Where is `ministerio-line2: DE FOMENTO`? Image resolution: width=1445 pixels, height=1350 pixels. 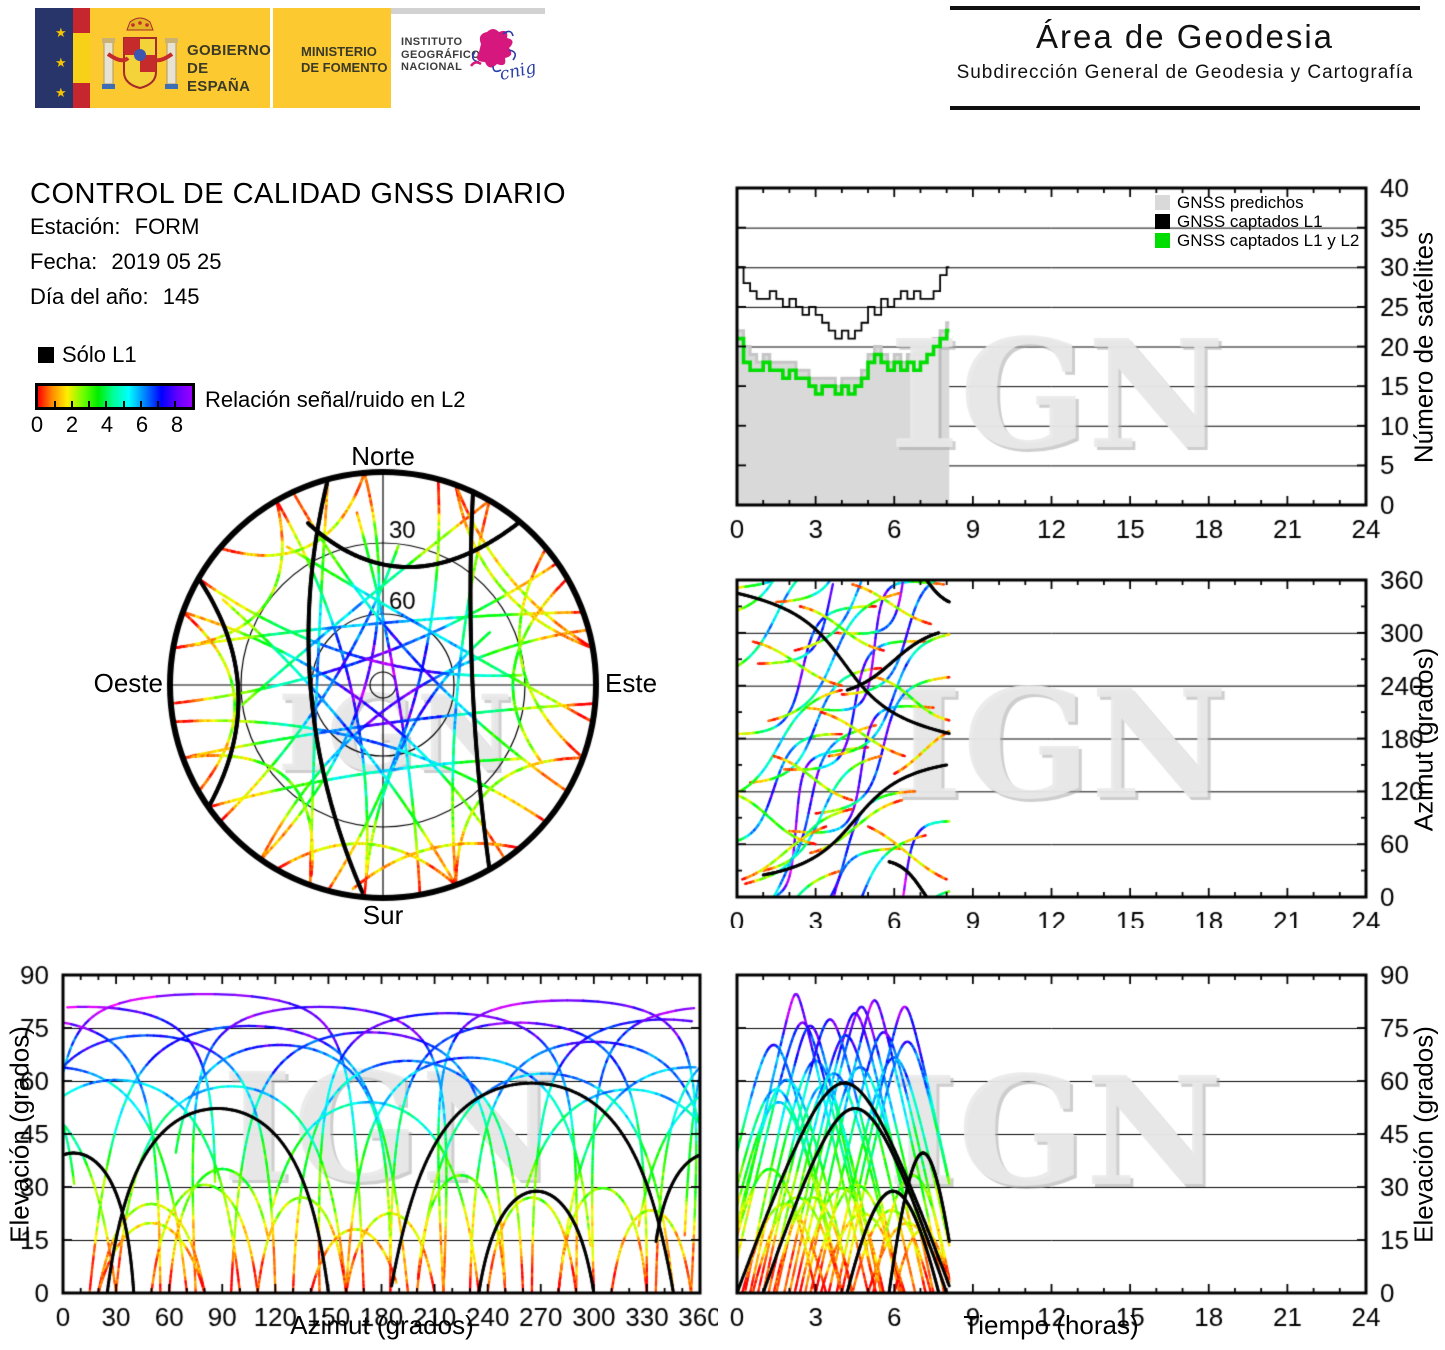
ministerio-line2: DE FOMENTO is located at coordinates (344, 67).